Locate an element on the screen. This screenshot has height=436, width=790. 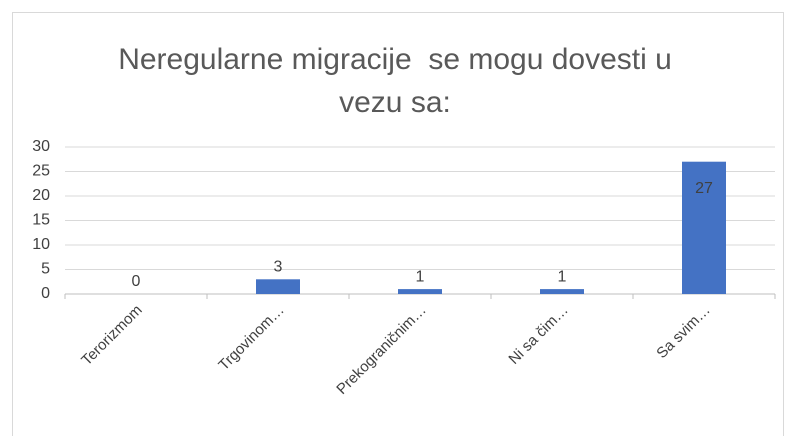
y-tick-label: 10 is located at coordinates (41, 244).